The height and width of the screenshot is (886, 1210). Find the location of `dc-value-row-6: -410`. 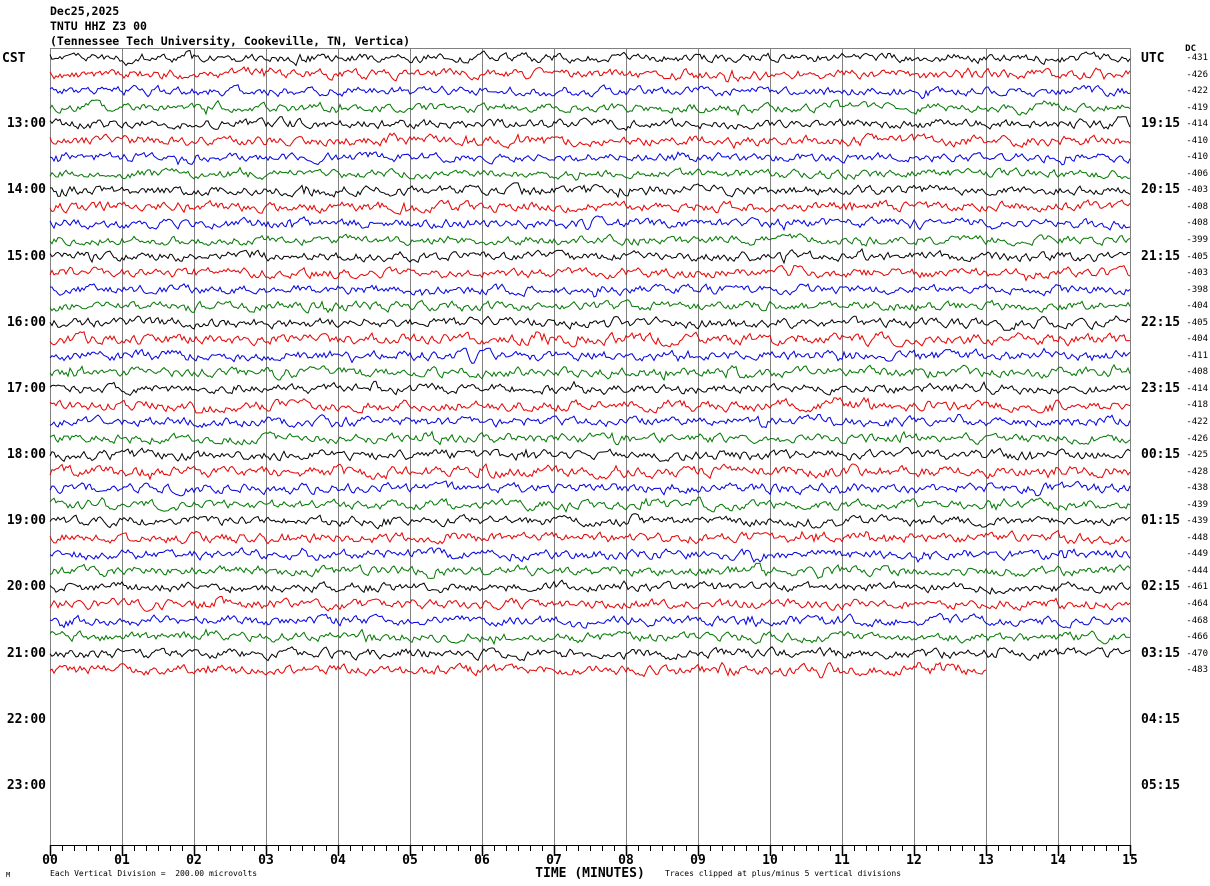

dc-value-row-6: -410 is located at coordinates (1197, 157).